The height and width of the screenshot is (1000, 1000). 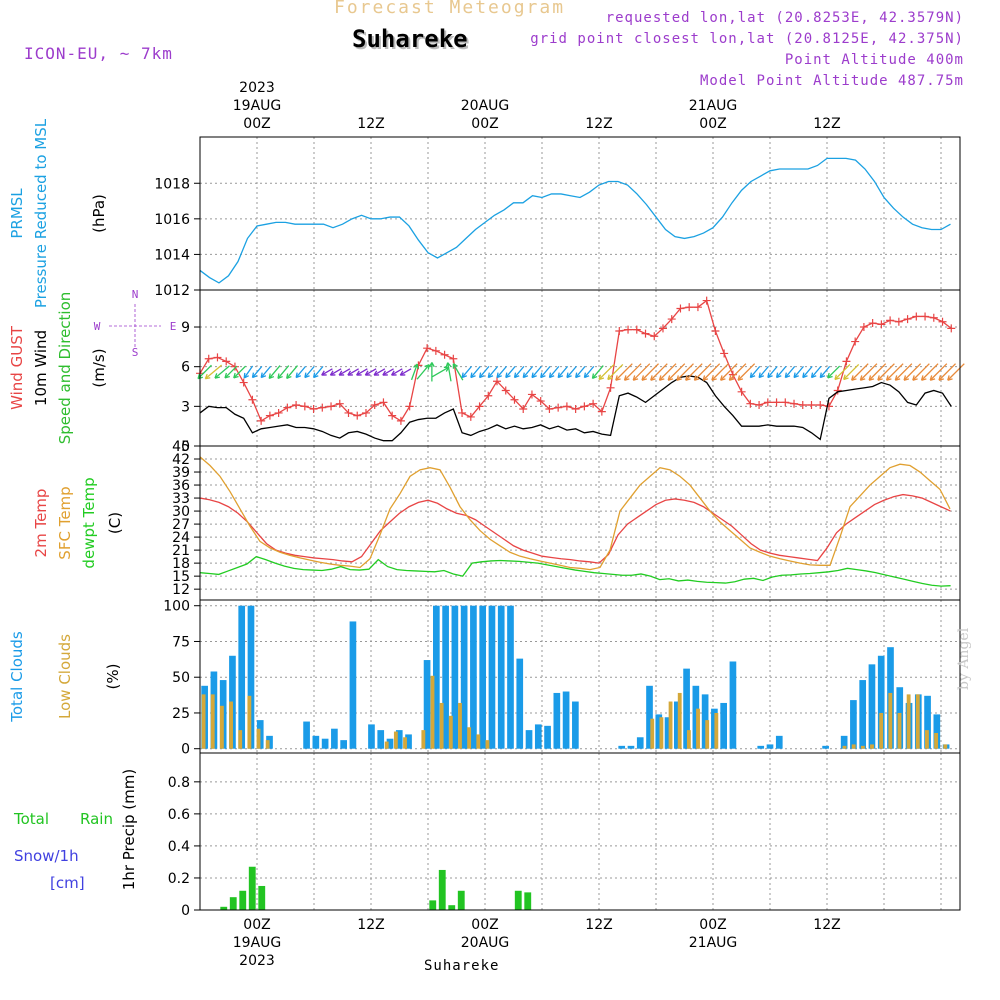 I want to click on product-title: Forecast Meteogram, so click(x=450, y=9).